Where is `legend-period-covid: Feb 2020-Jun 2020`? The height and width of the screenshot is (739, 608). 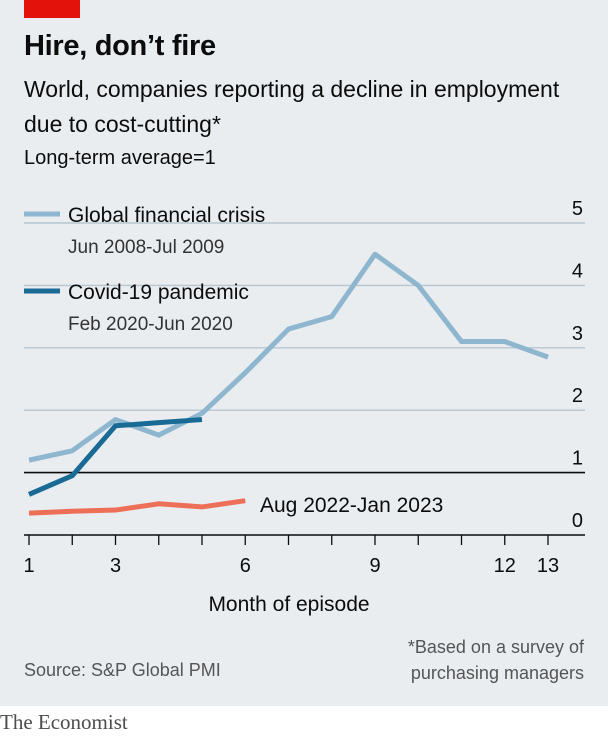 legend-period-covid: Feb 2020-Jun 2020 is located at coordinates (150, 324).